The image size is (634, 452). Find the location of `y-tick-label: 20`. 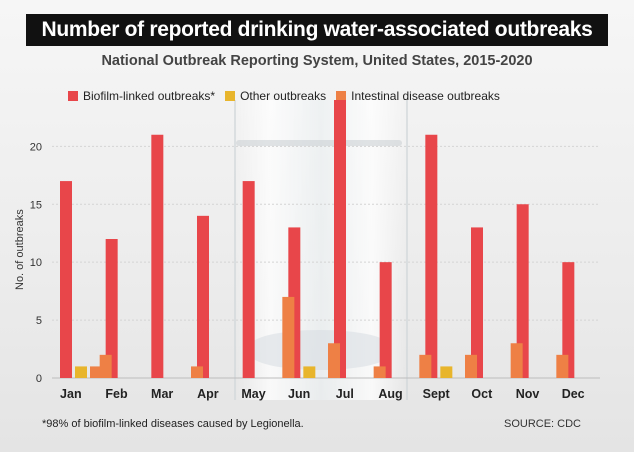

y-tick-label: 20 is located at coordinates (36, 147).